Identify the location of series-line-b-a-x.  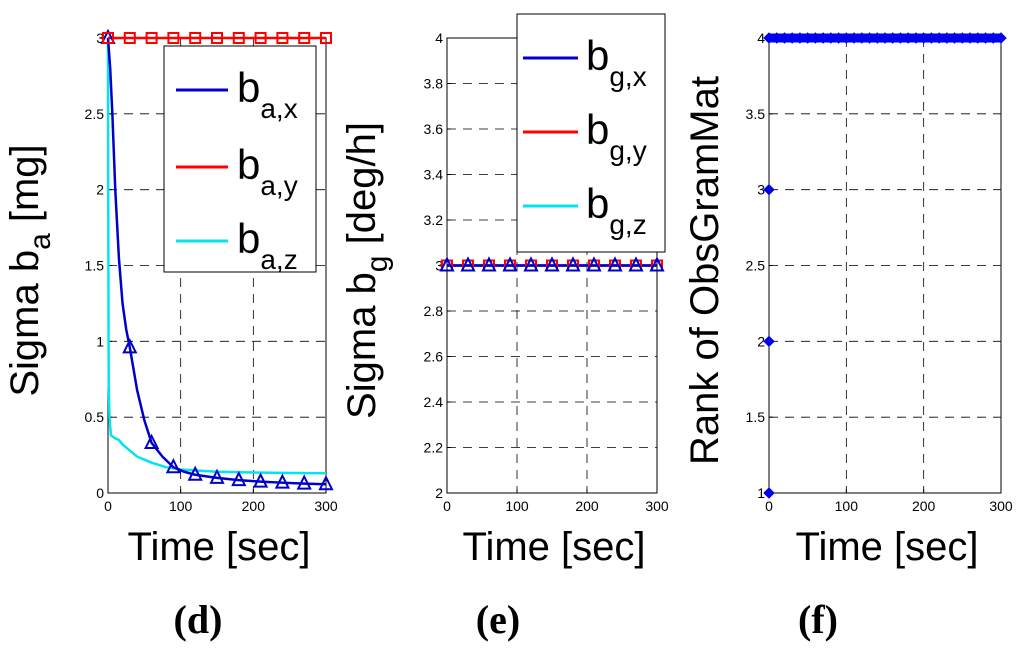
(216, 261).